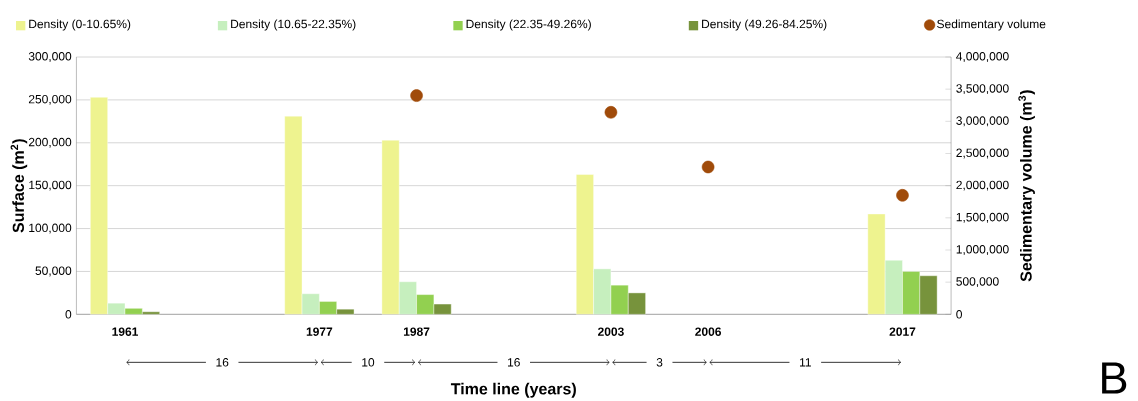 The image size is (1138, 401). I want to click on x-tick-label: 2017, so click(902, 331).